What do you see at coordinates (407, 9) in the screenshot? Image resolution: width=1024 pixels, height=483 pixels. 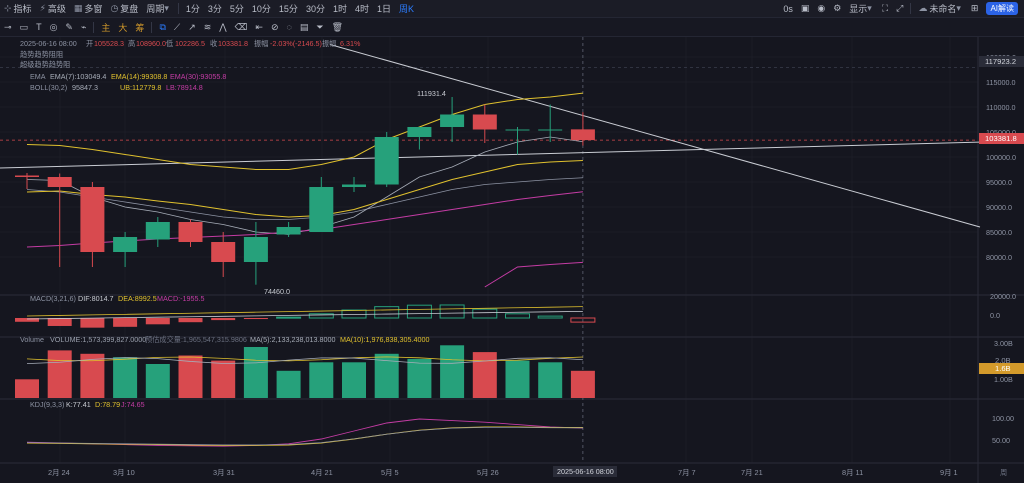 I see `tab-period-9: 周K` at bounding box center [407, 9].